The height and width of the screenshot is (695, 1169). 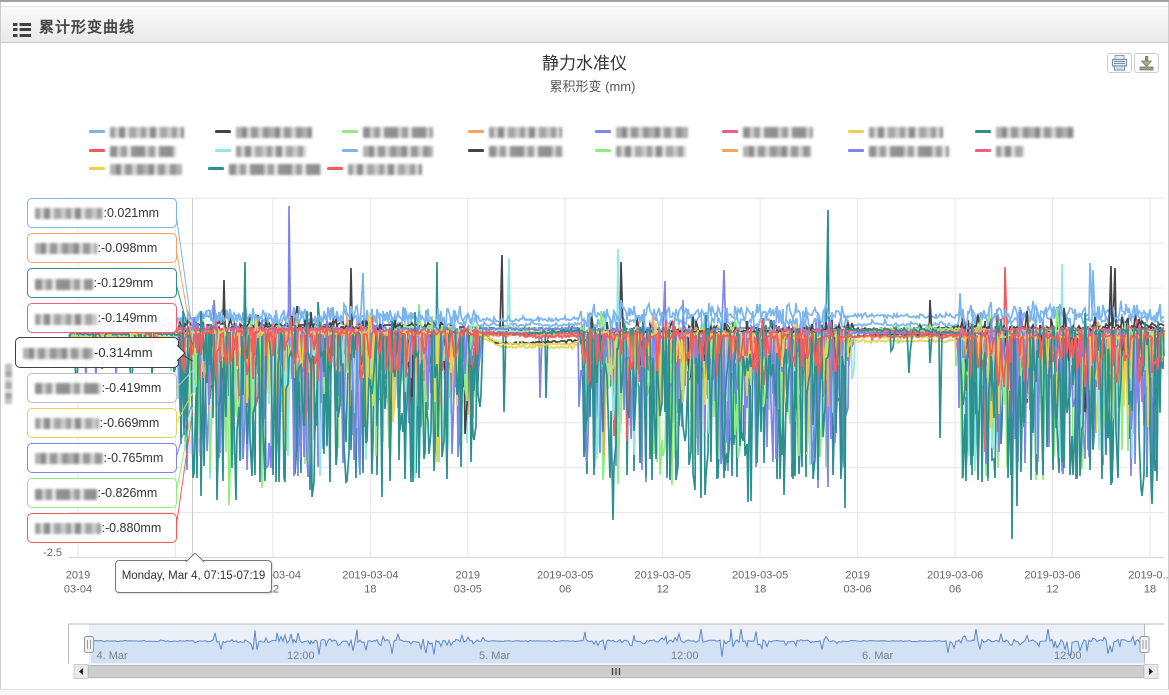 I want to click on svg-text: 03-06, so click(x=858, y=590).